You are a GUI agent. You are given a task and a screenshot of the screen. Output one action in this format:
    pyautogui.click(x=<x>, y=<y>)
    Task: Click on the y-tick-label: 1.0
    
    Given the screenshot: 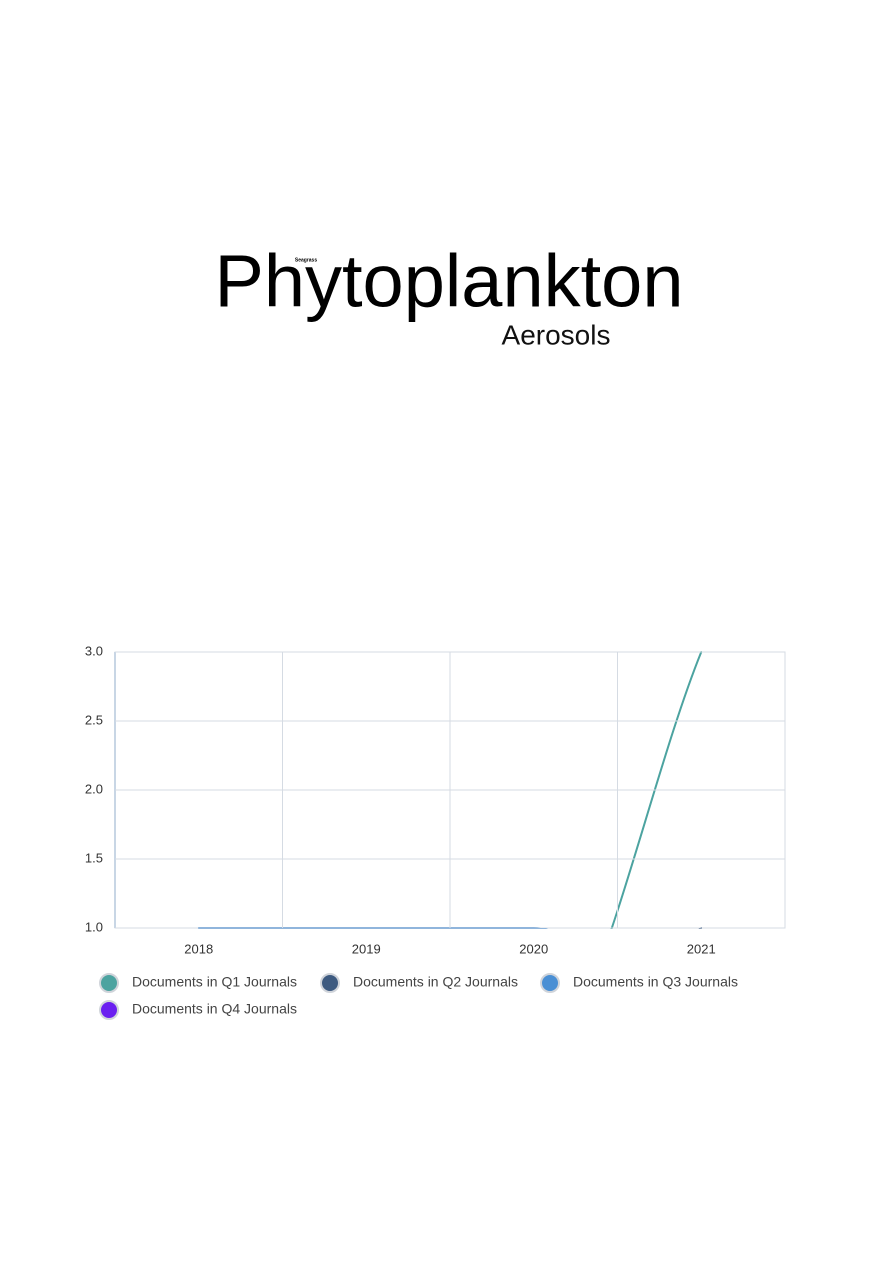 What is the action you would take?
    pyautogui.click(x=94, y=926)
    